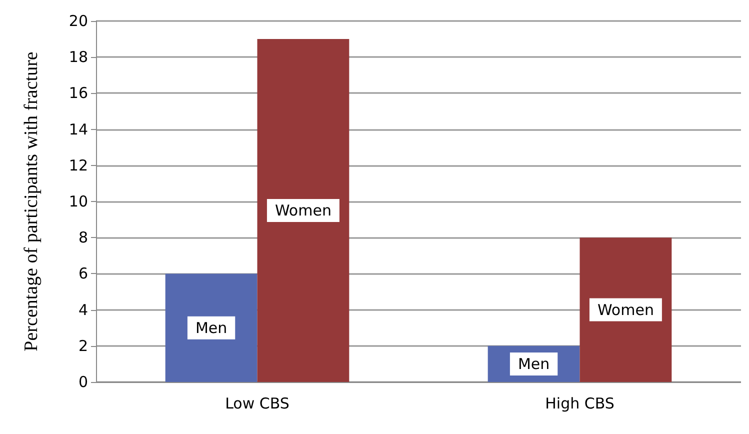 The image size is (749, 434). What do you see at coordinates (78, 93) in the screenshot?
I see `y-tick-label: 16` at bounding box center [78, 93].